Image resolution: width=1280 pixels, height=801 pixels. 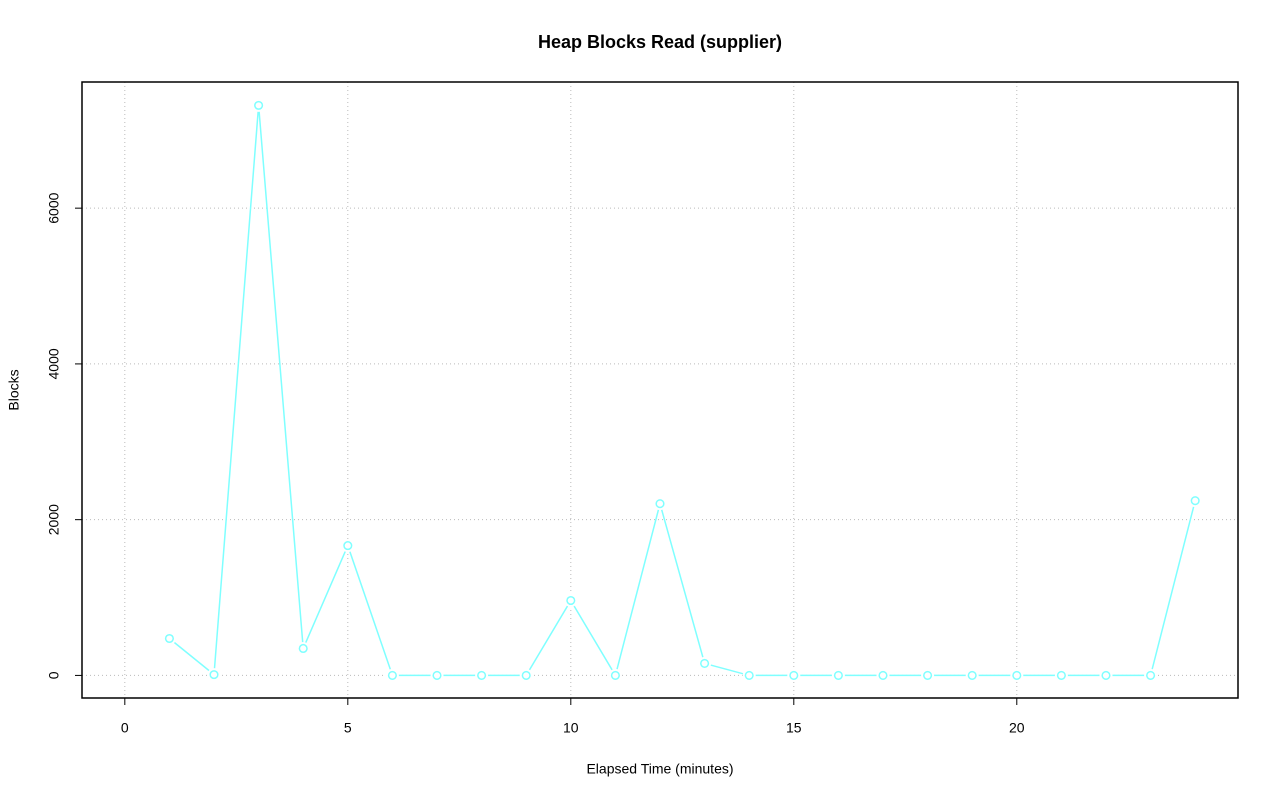 What do you see at coordinates (14, 389) in the screenshot?
I see `y-axis-label: Blocks` at bounding box center [14, 389].